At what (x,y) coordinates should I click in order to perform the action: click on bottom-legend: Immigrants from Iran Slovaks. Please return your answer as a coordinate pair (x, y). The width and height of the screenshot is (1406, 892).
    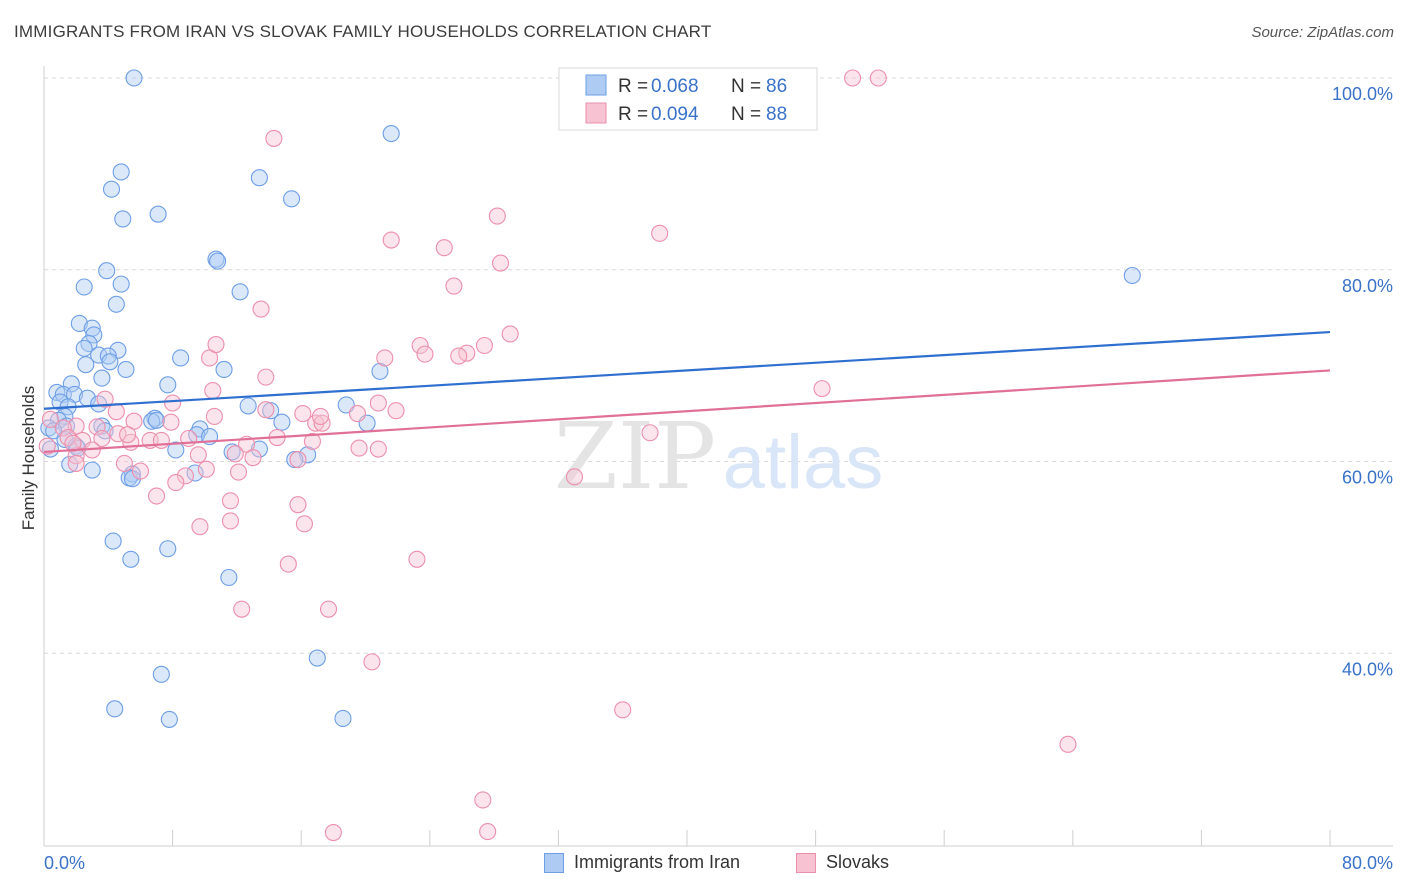
    Looking at the image, I should click on (703, 865).